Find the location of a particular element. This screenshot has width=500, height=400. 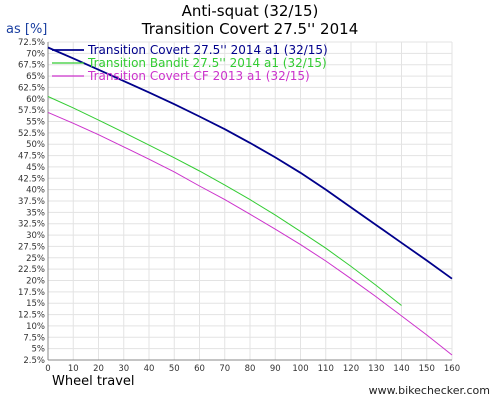

y-tick-label: 50% is located at coordinates (35, 145).